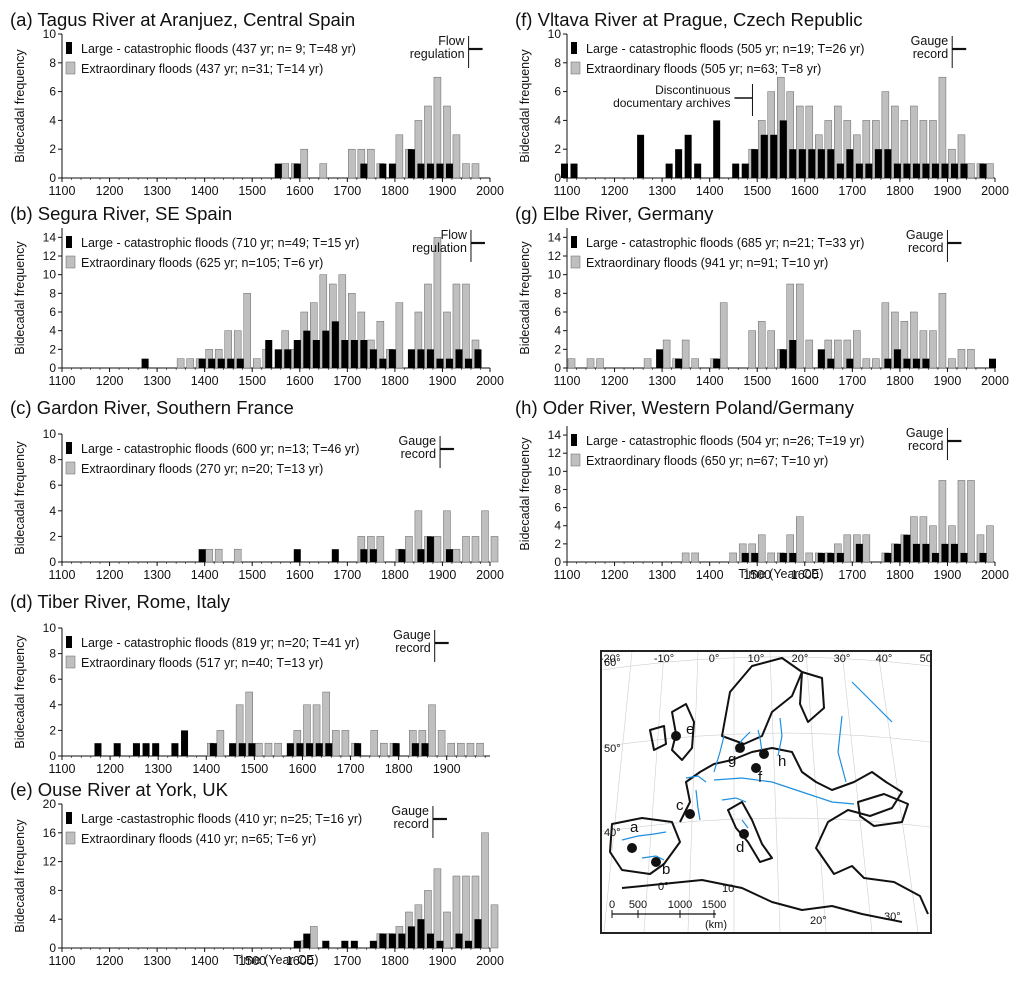  Describe the element at coordinates (152, 407) in the screenshot. I see `panel-title: (c) Gardon River, Southern France` at that location.